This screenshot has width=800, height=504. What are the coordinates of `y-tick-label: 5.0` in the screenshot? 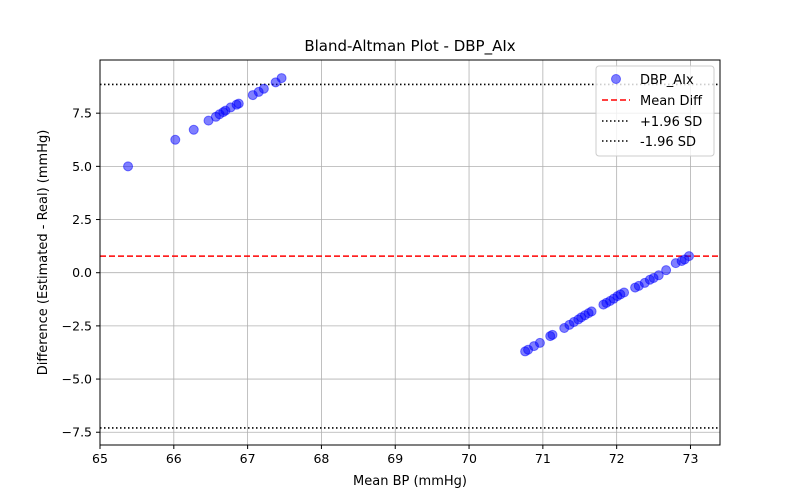 It's located at (82, 166).